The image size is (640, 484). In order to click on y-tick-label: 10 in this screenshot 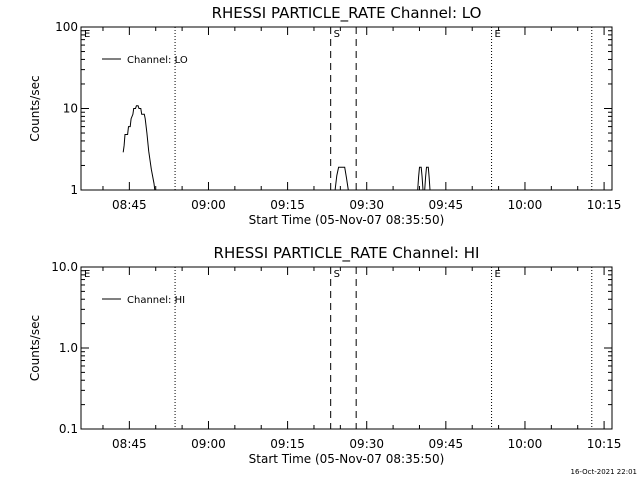, I will do `click(70, 109)`.